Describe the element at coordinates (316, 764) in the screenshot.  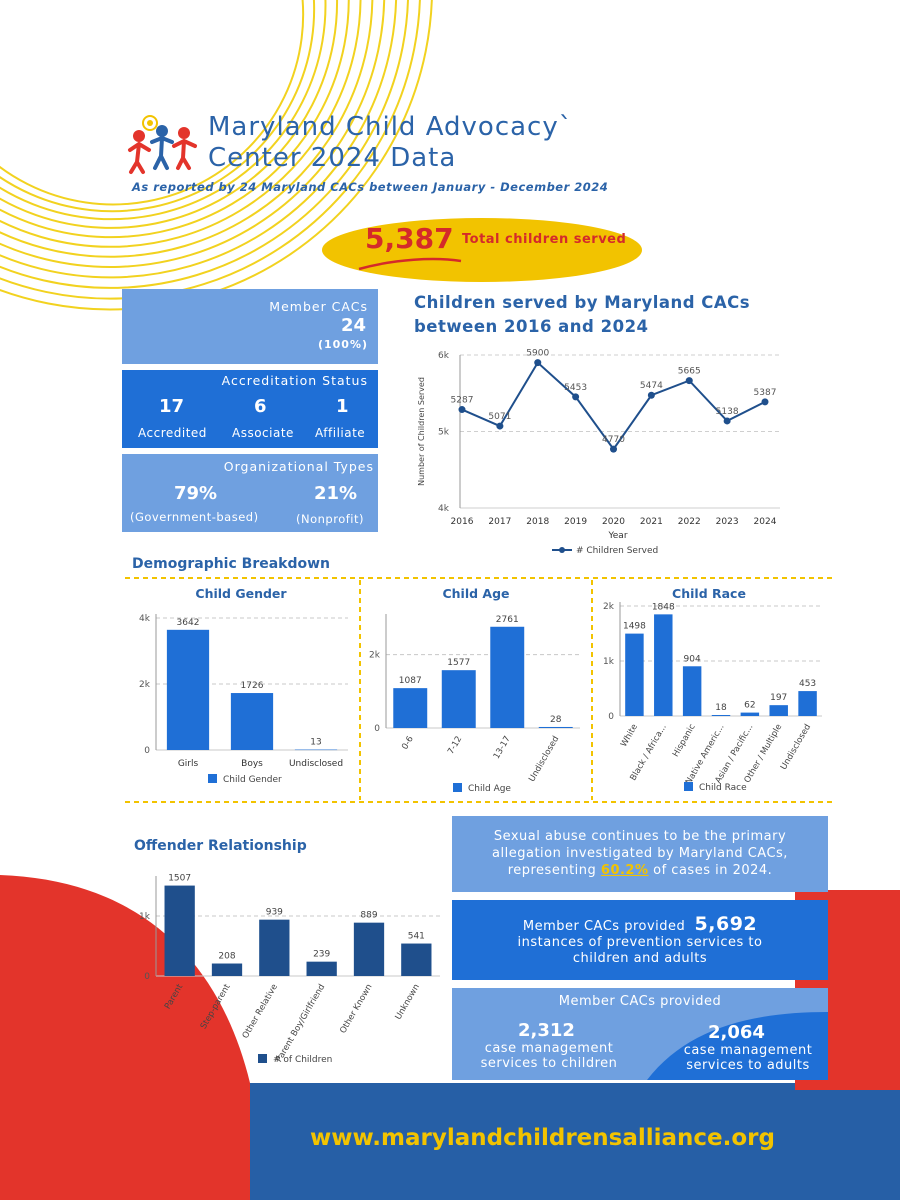
I see `bar-x-tick: Undisclosed` at that location.